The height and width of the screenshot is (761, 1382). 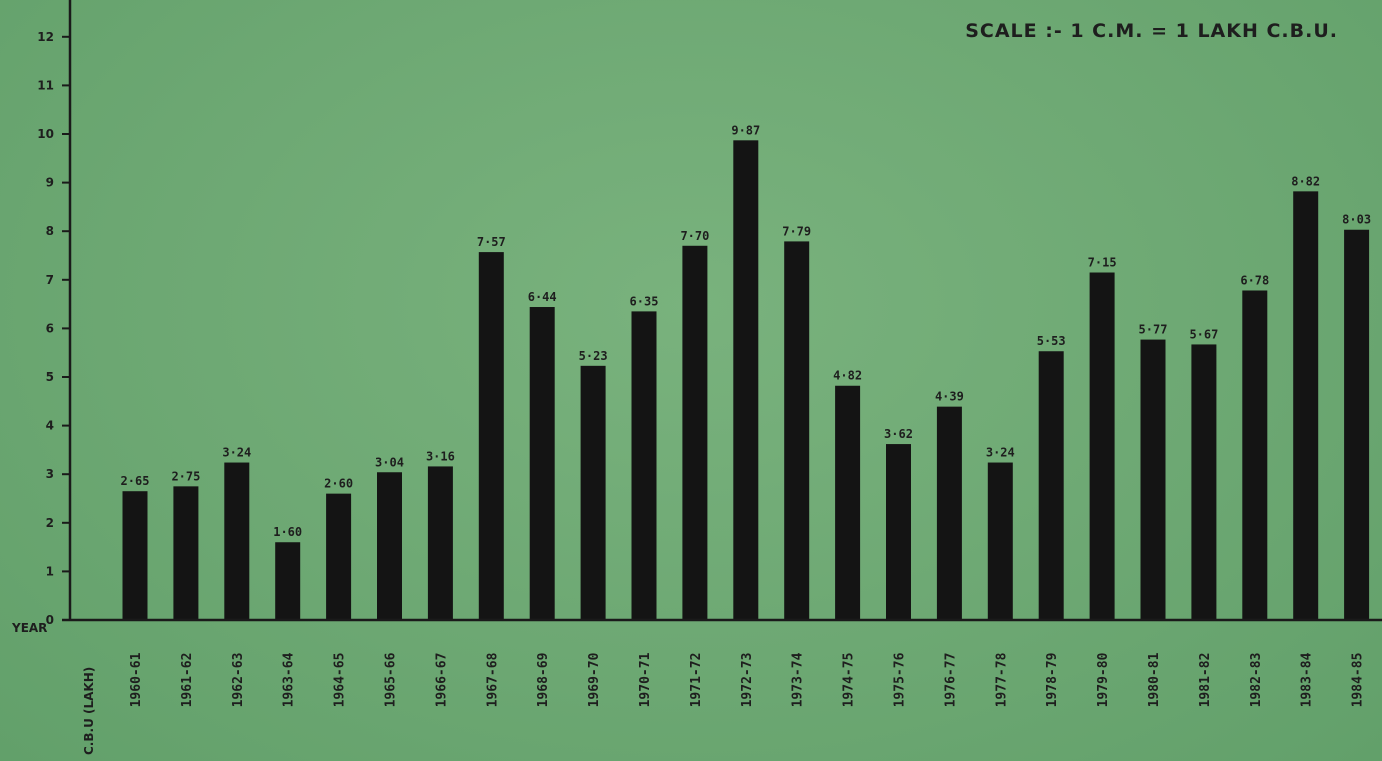 I want to click on category-label: 1961-62, so click(x=187, y=680).